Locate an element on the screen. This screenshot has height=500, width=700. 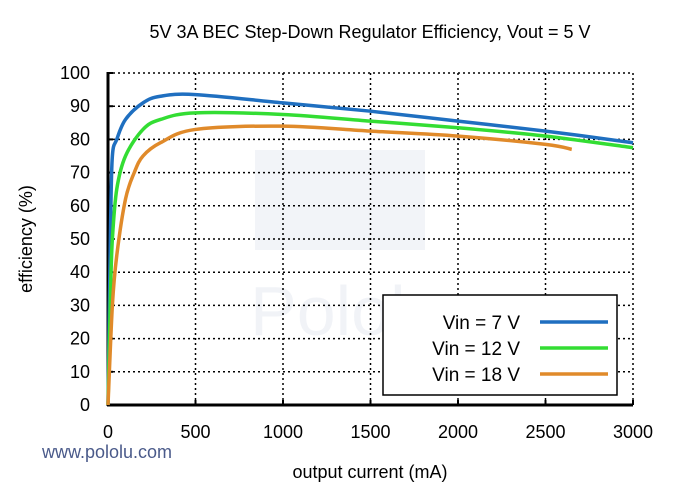
legend-label: Vin = 7 V is located at coordinates (482, 323).